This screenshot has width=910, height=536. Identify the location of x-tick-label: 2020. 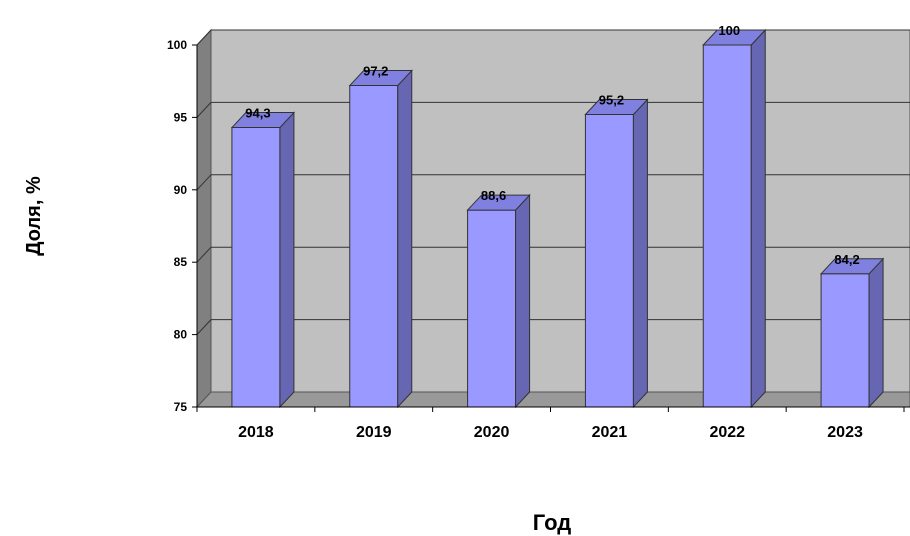
(492, 432).